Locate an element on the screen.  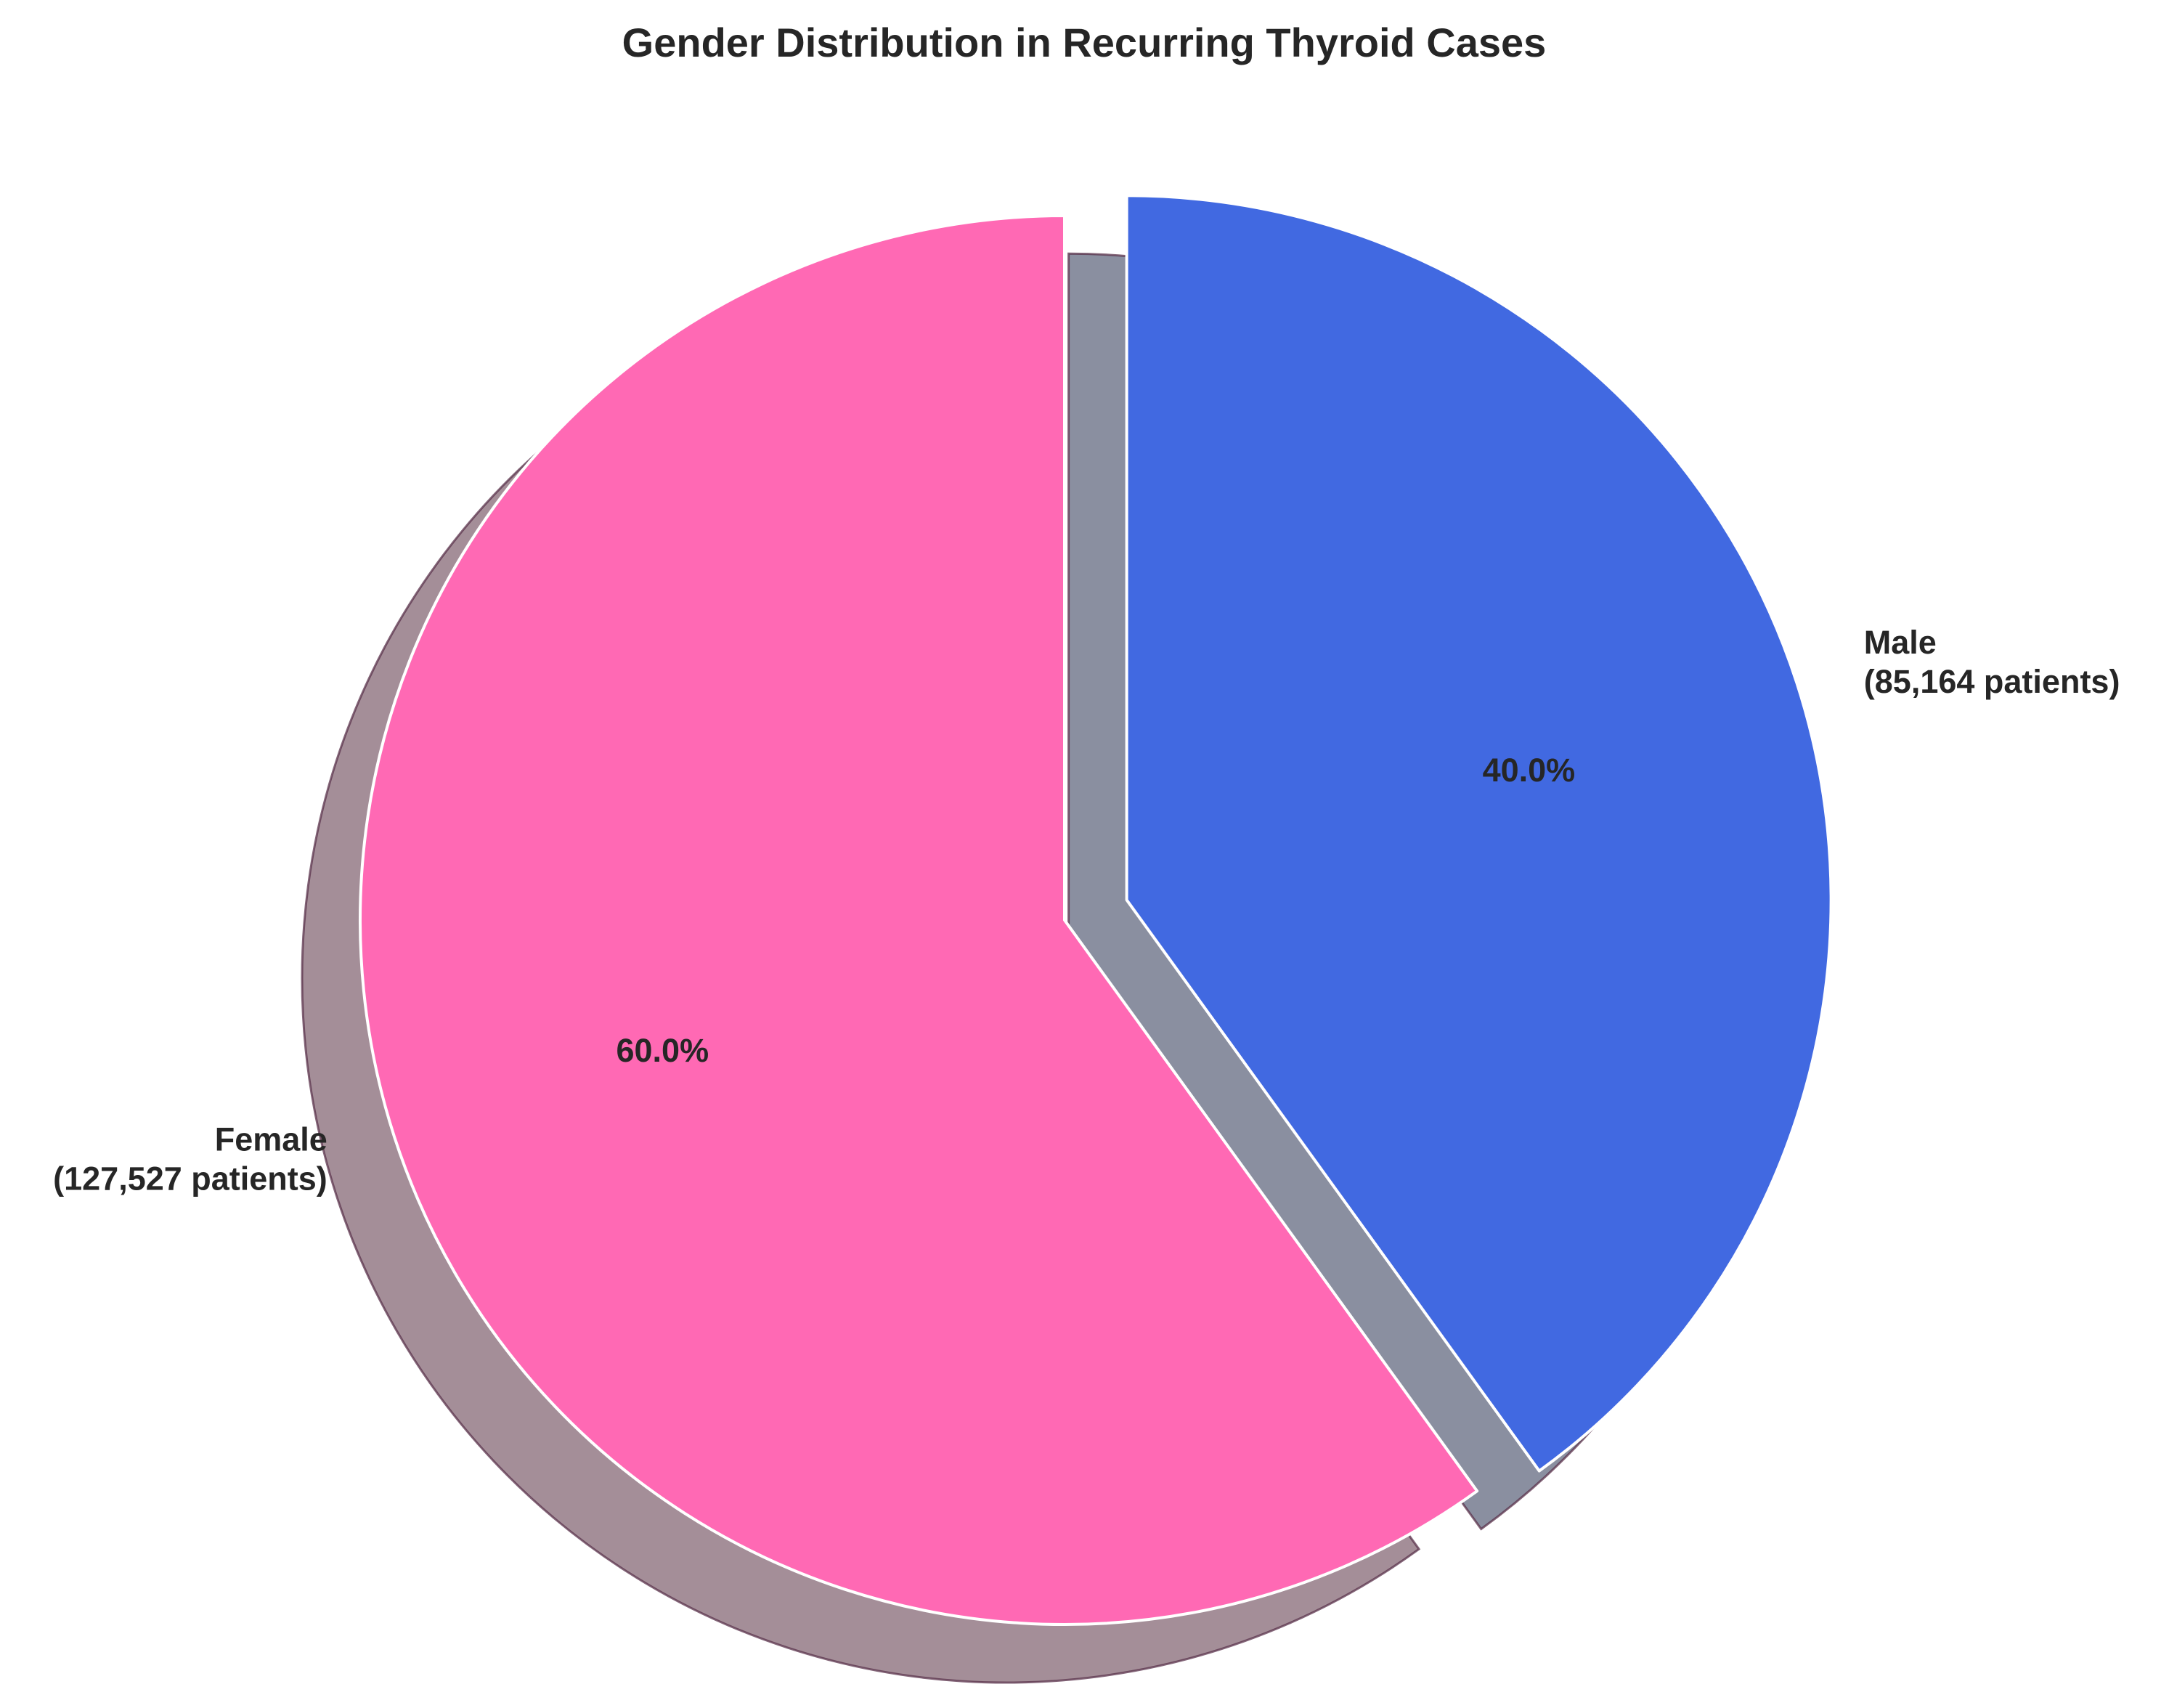
slice-label-female: Female (127,527 patients) is located at coordinates (190, 1159).